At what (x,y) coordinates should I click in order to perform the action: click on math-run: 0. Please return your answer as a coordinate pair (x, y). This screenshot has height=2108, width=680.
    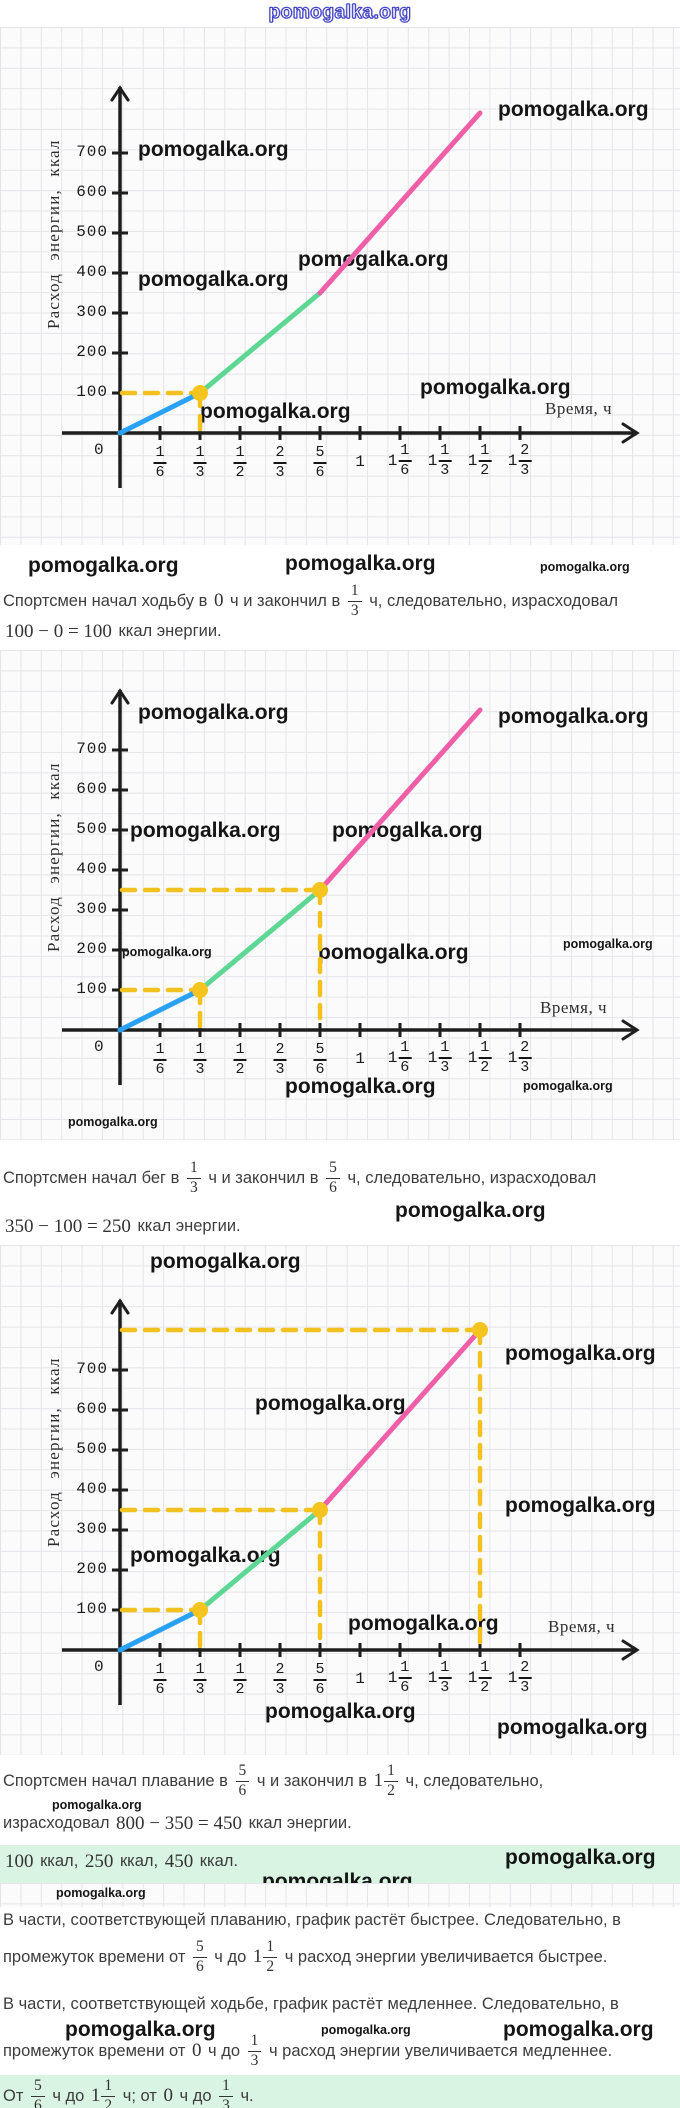
    Looking at the image, I should click on (196, 2051).